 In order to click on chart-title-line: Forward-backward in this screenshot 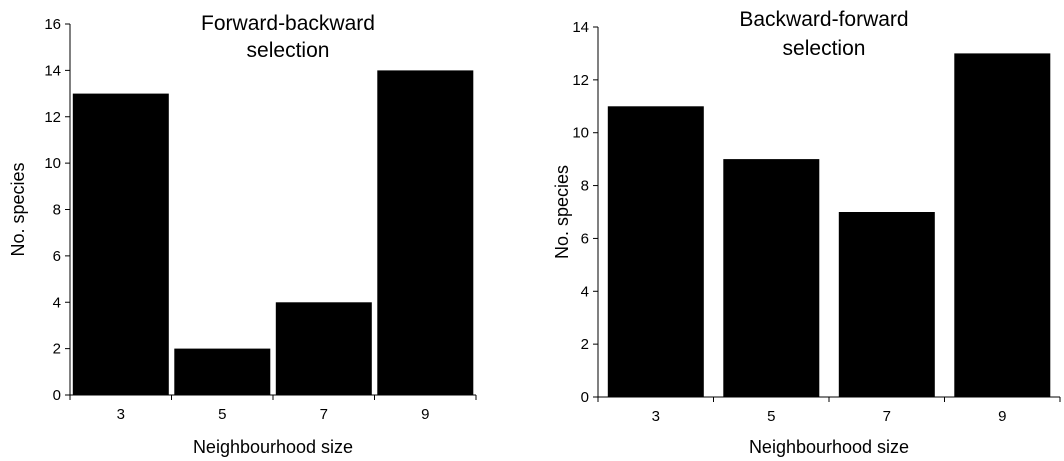, I will do `click(288, 23)`.